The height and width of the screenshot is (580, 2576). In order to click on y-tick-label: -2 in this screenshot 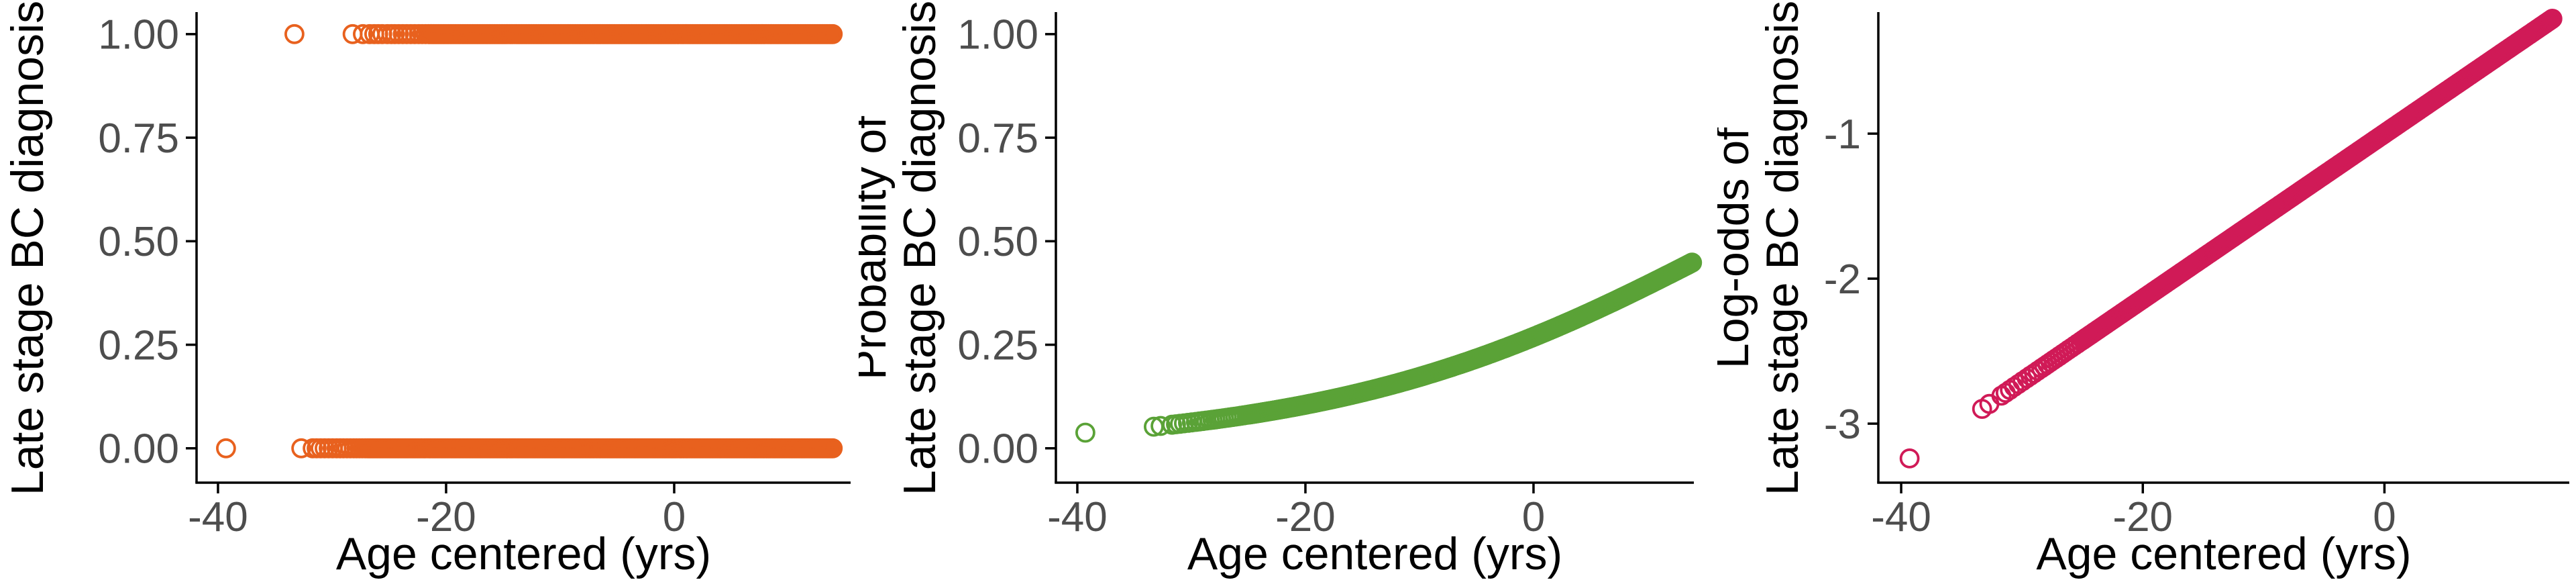, I will do `click(1842, 279)`.